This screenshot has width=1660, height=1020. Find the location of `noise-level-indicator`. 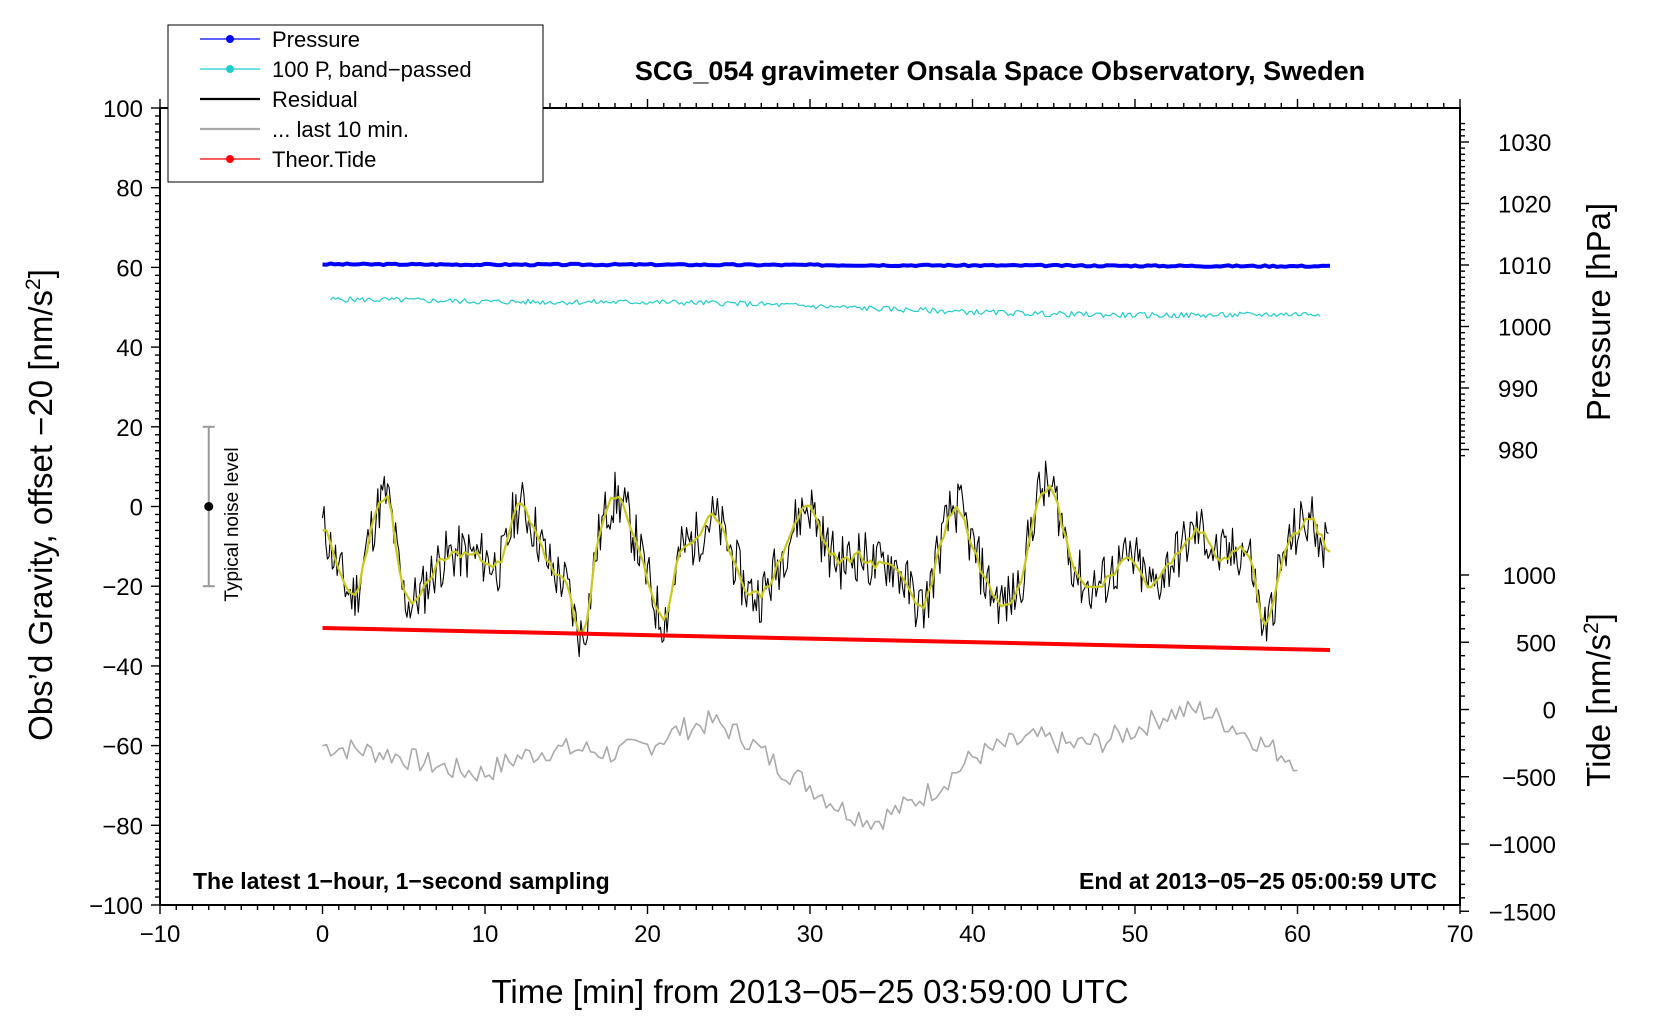

noise-level-indicator is located at coordinates (208, 506).